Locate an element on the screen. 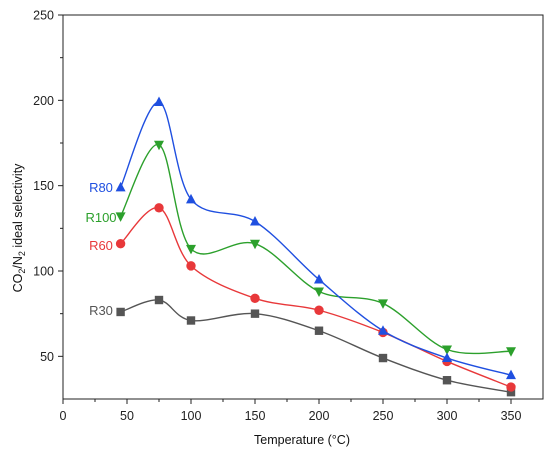  x-tick-label: 200 is located at coordinates (319, 416).